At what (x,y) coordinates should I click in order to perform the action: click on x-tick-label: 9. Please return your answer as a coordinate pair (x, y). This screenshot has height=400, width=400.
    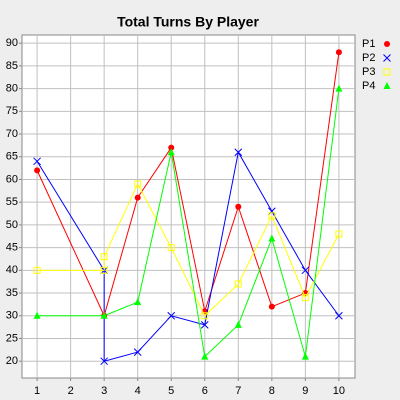
    Looking at the image, I should click on (305, 391).